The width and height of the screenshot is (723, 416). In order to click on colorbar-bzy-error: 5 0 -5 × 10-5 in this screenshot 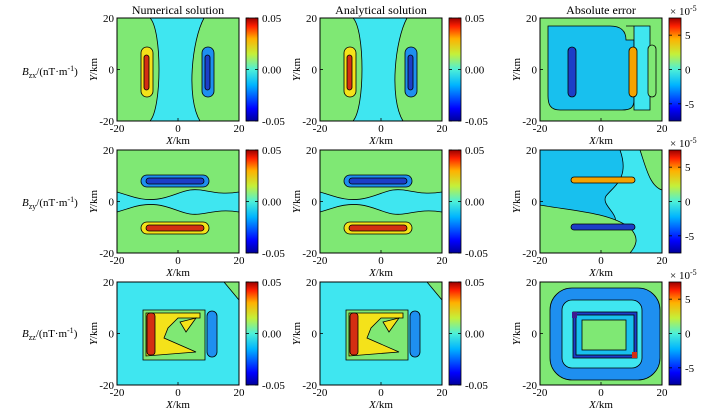, I will do `click(682, 195)`.